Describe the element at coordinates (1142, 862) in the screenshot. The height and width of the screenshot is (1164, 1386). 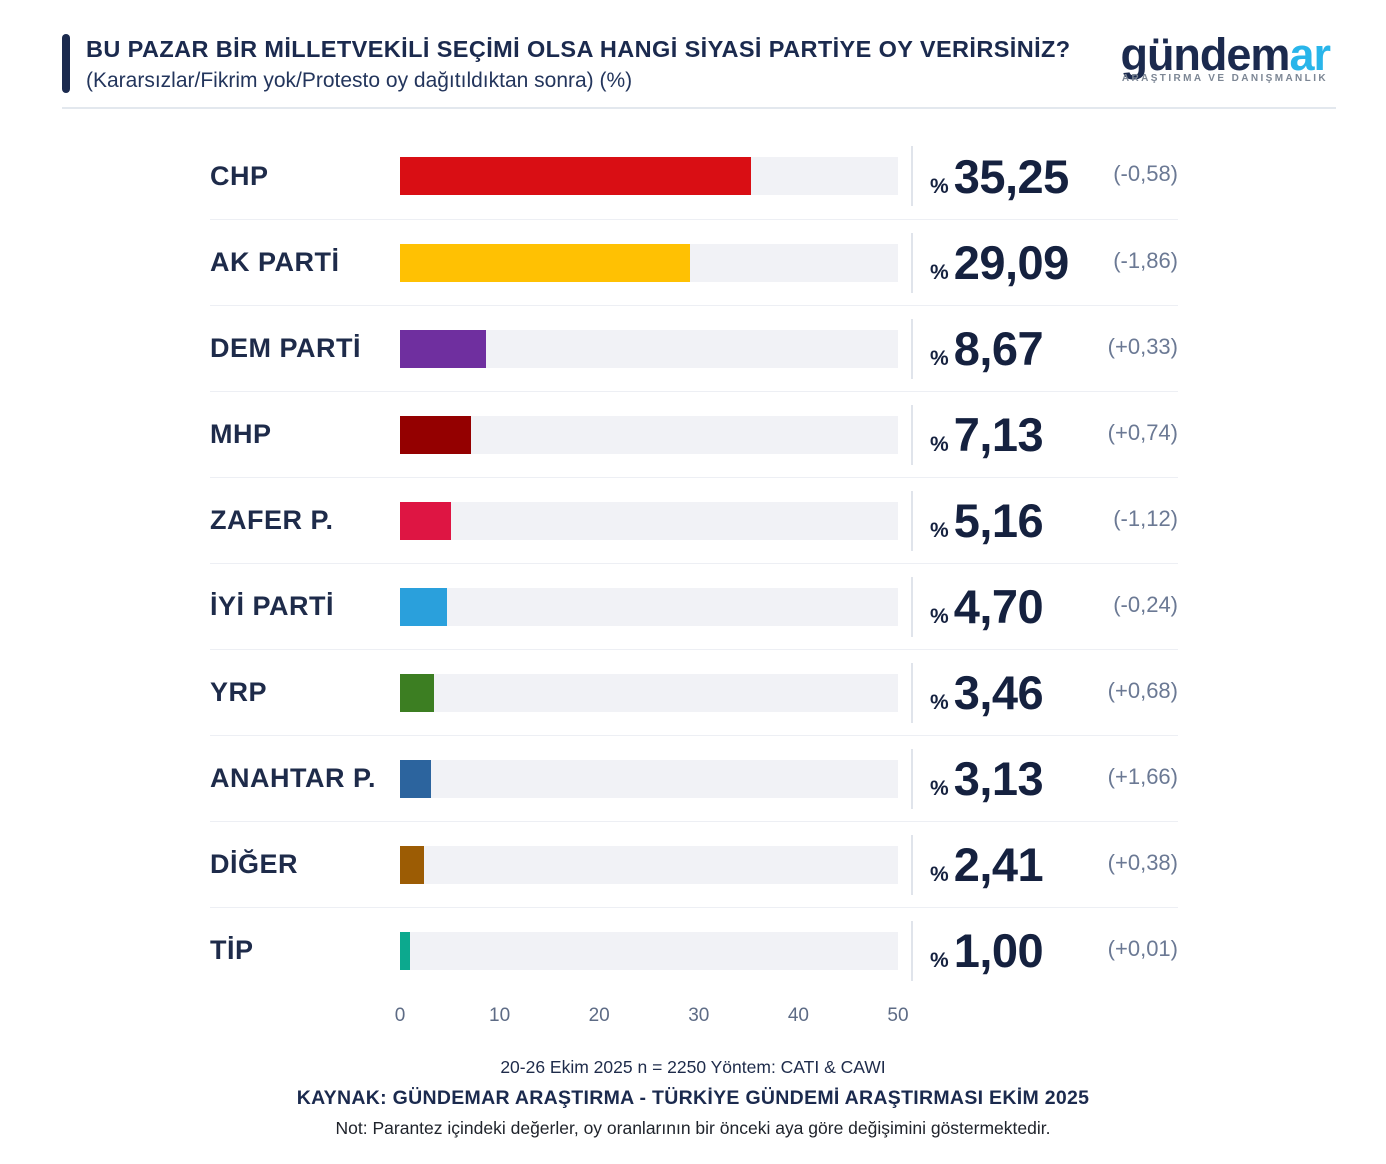
I see `change-label: (+0,38)` at that location.